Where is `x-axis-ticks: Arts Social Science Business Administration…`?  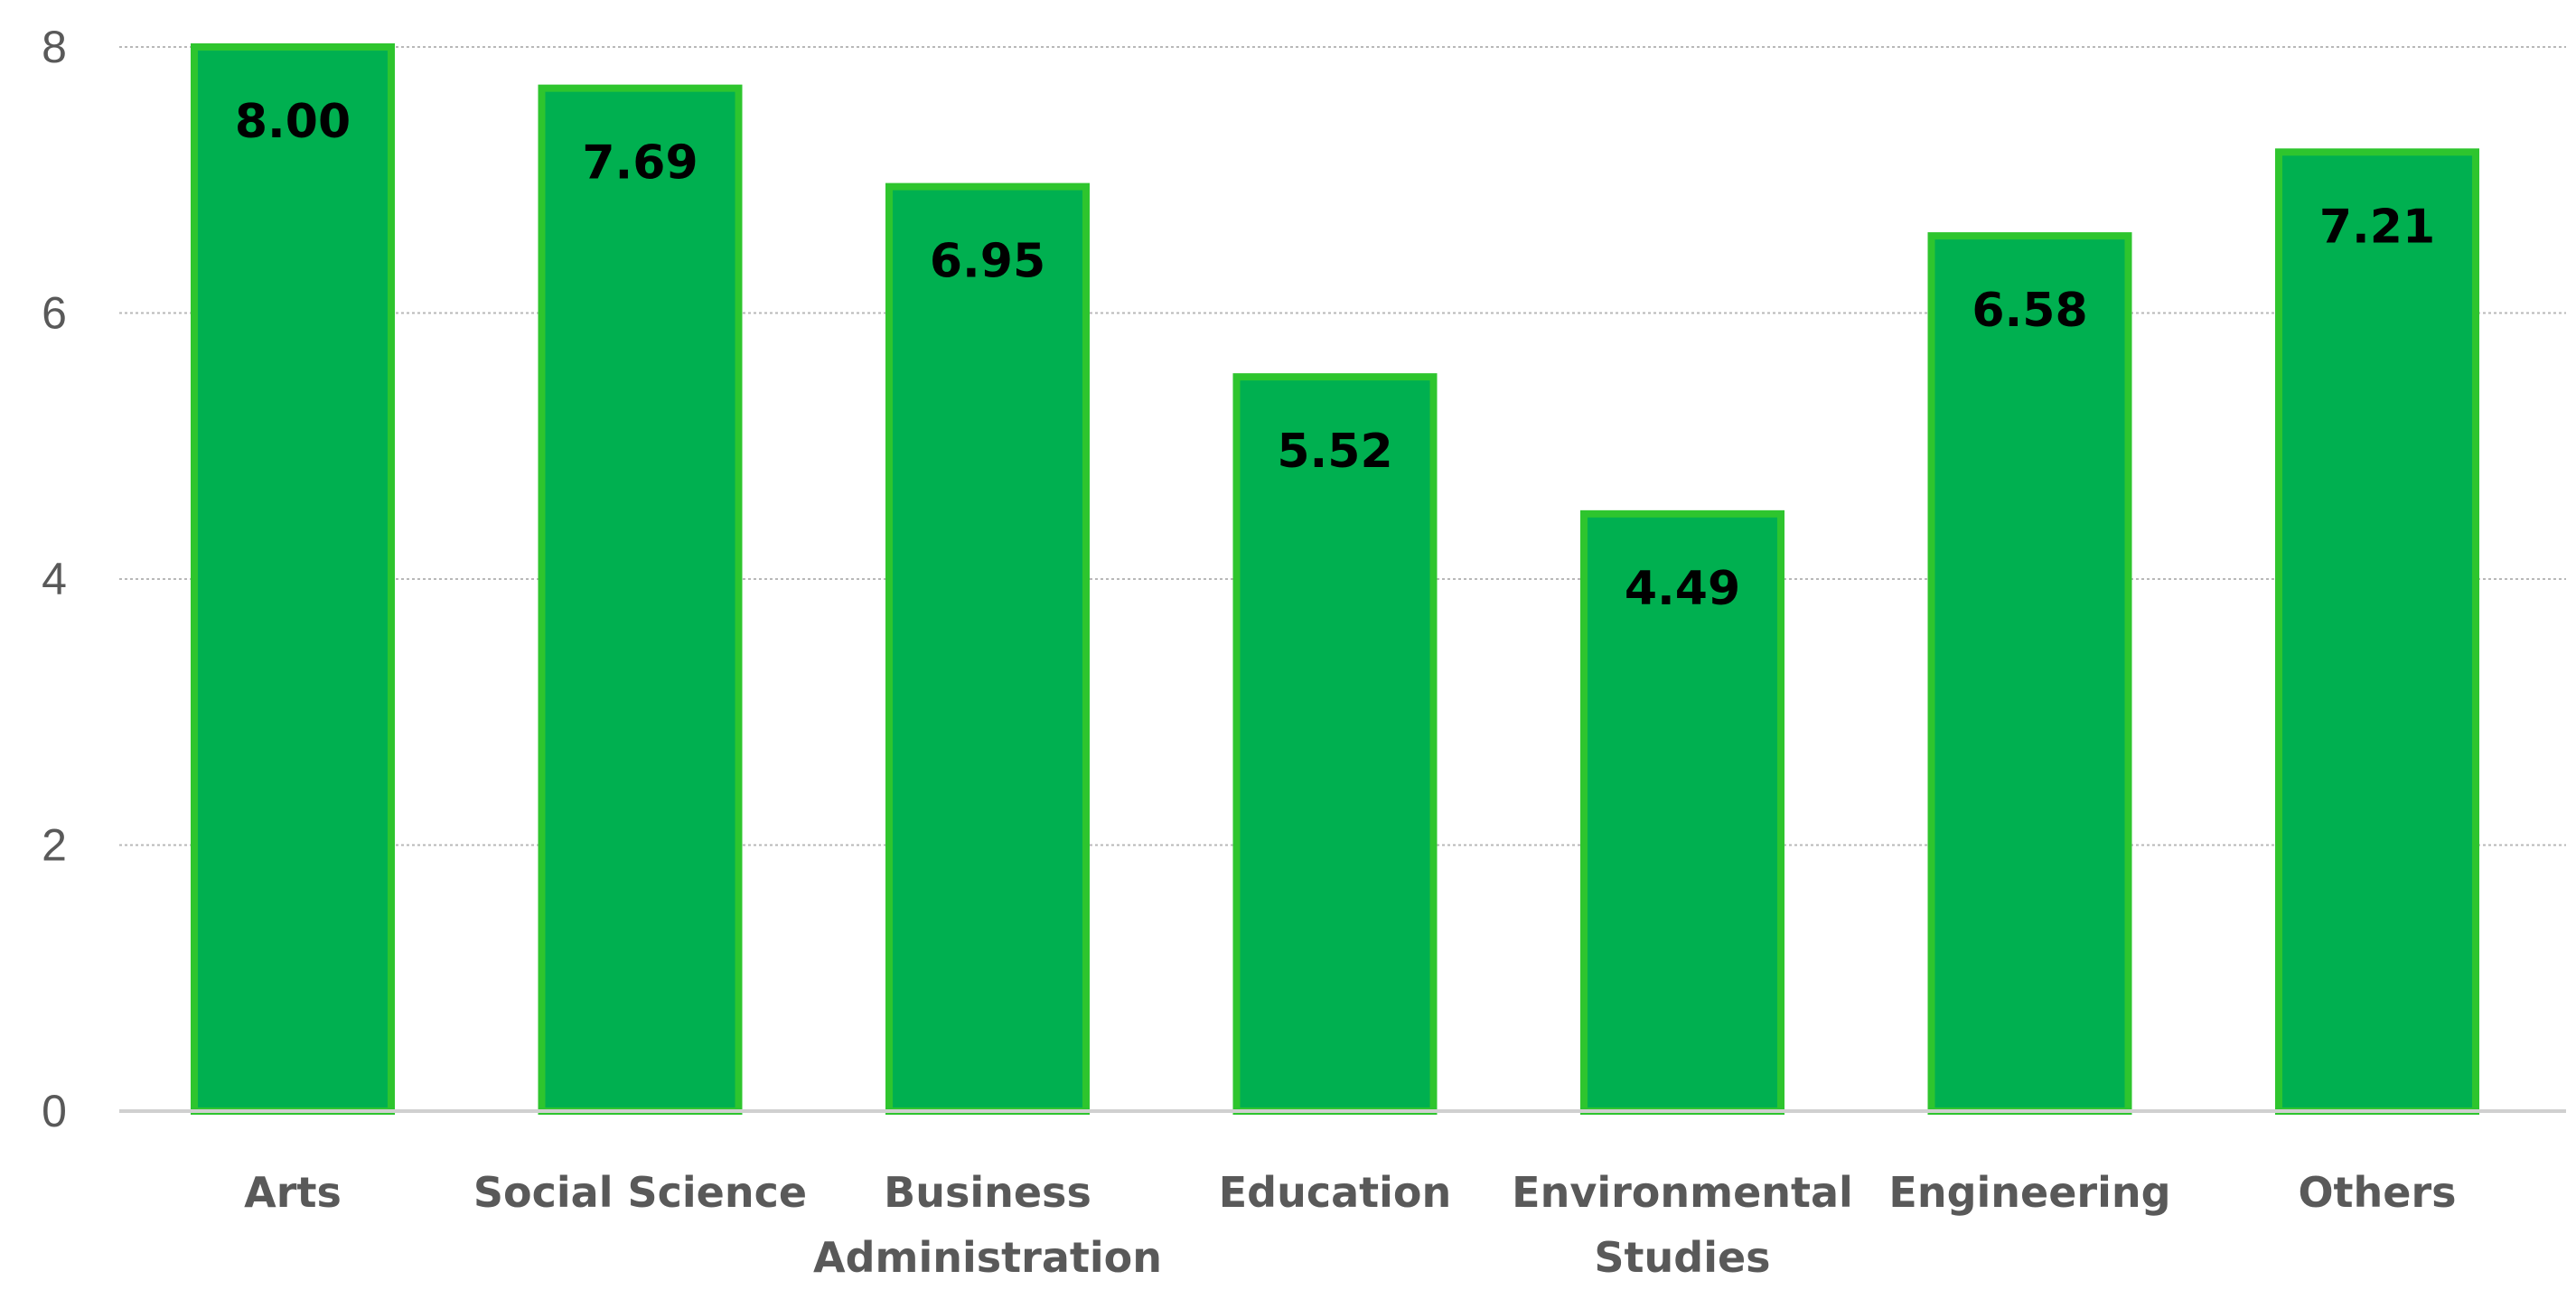
x-axis-ticks: Arts Social Science Business Administration… is located at coordinates (1350, 1225).